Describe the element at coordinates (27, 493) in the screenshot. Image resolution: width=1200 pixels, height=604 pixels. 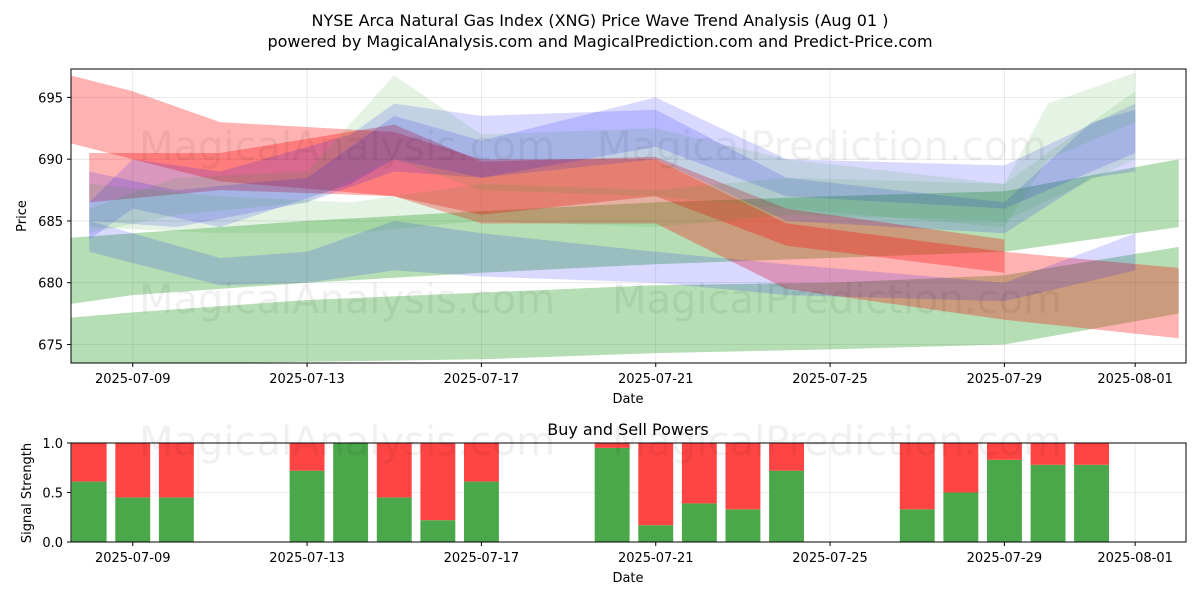
I see `signal-ylabel: Signal Strength` at that location.